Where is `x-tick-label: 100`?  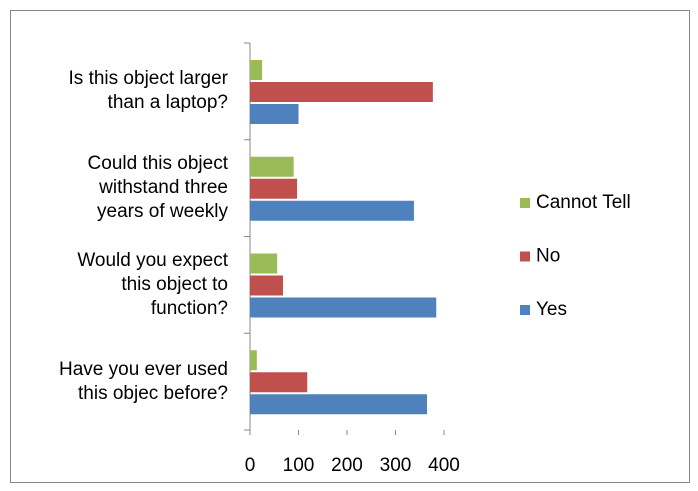
x-tick-label: 100 is located at coordinates (299, 465).